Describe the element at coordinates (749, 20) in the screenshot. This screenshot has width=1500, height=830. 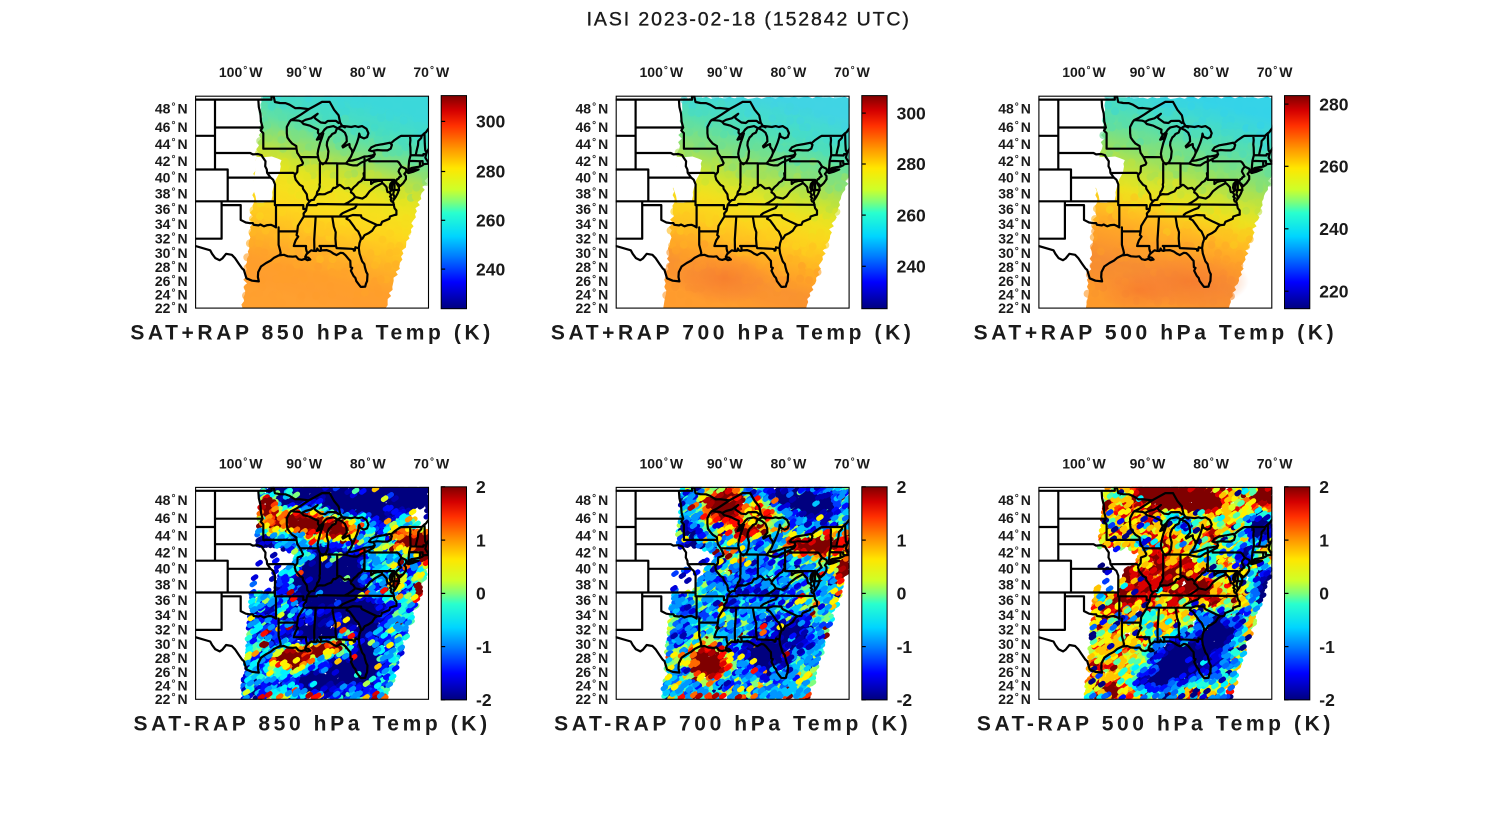
I see `svg-text: IASI 2023-02-18 (152842 UTC)` at that location.